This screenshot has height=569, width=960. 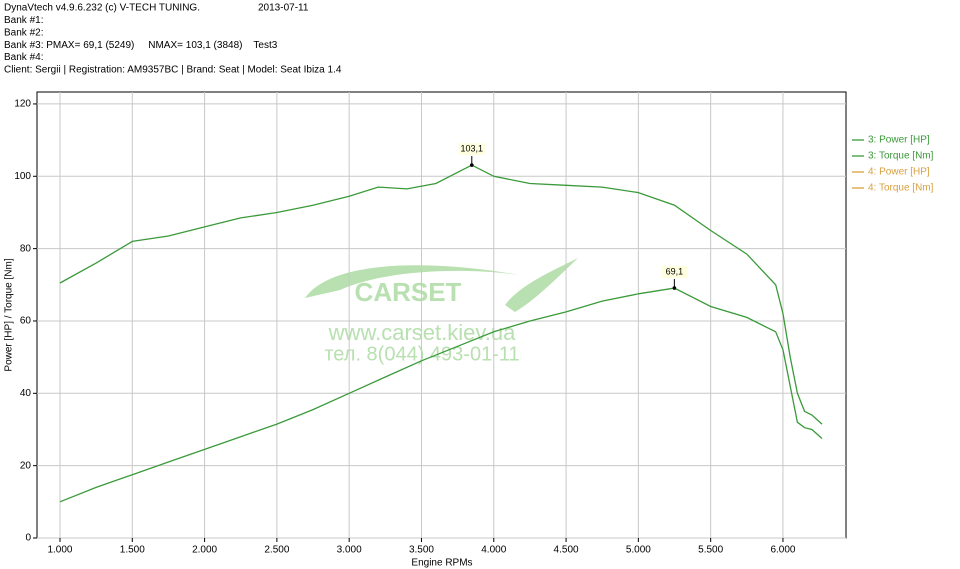 What do you see at coordinates (782, 550) in the screenshot?
I see `x-tick-label: 6.000` at bounding box center [782, 550].